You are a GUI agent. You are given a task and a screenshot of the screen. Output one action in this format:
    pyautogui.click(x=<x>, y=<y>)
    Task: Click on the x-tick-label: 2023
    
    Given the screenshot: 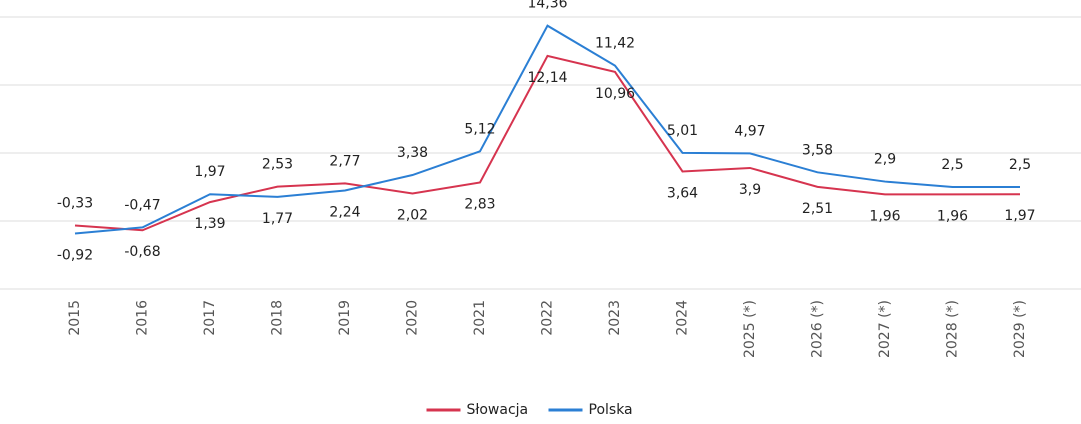 What is the action you would take?
    pyautogui.click(x=615, y=318)
    